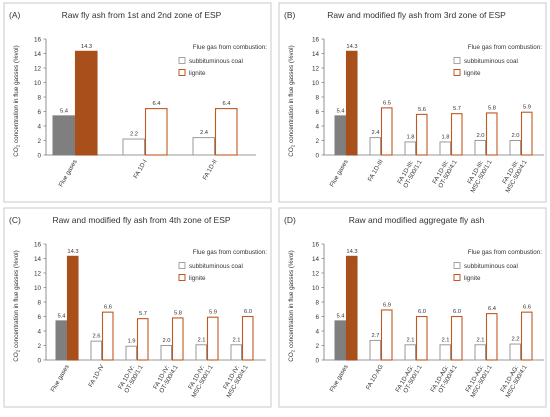 This screenshot has width=550, height=417. I want to click on data-label: 6.9, so click(387, 305).